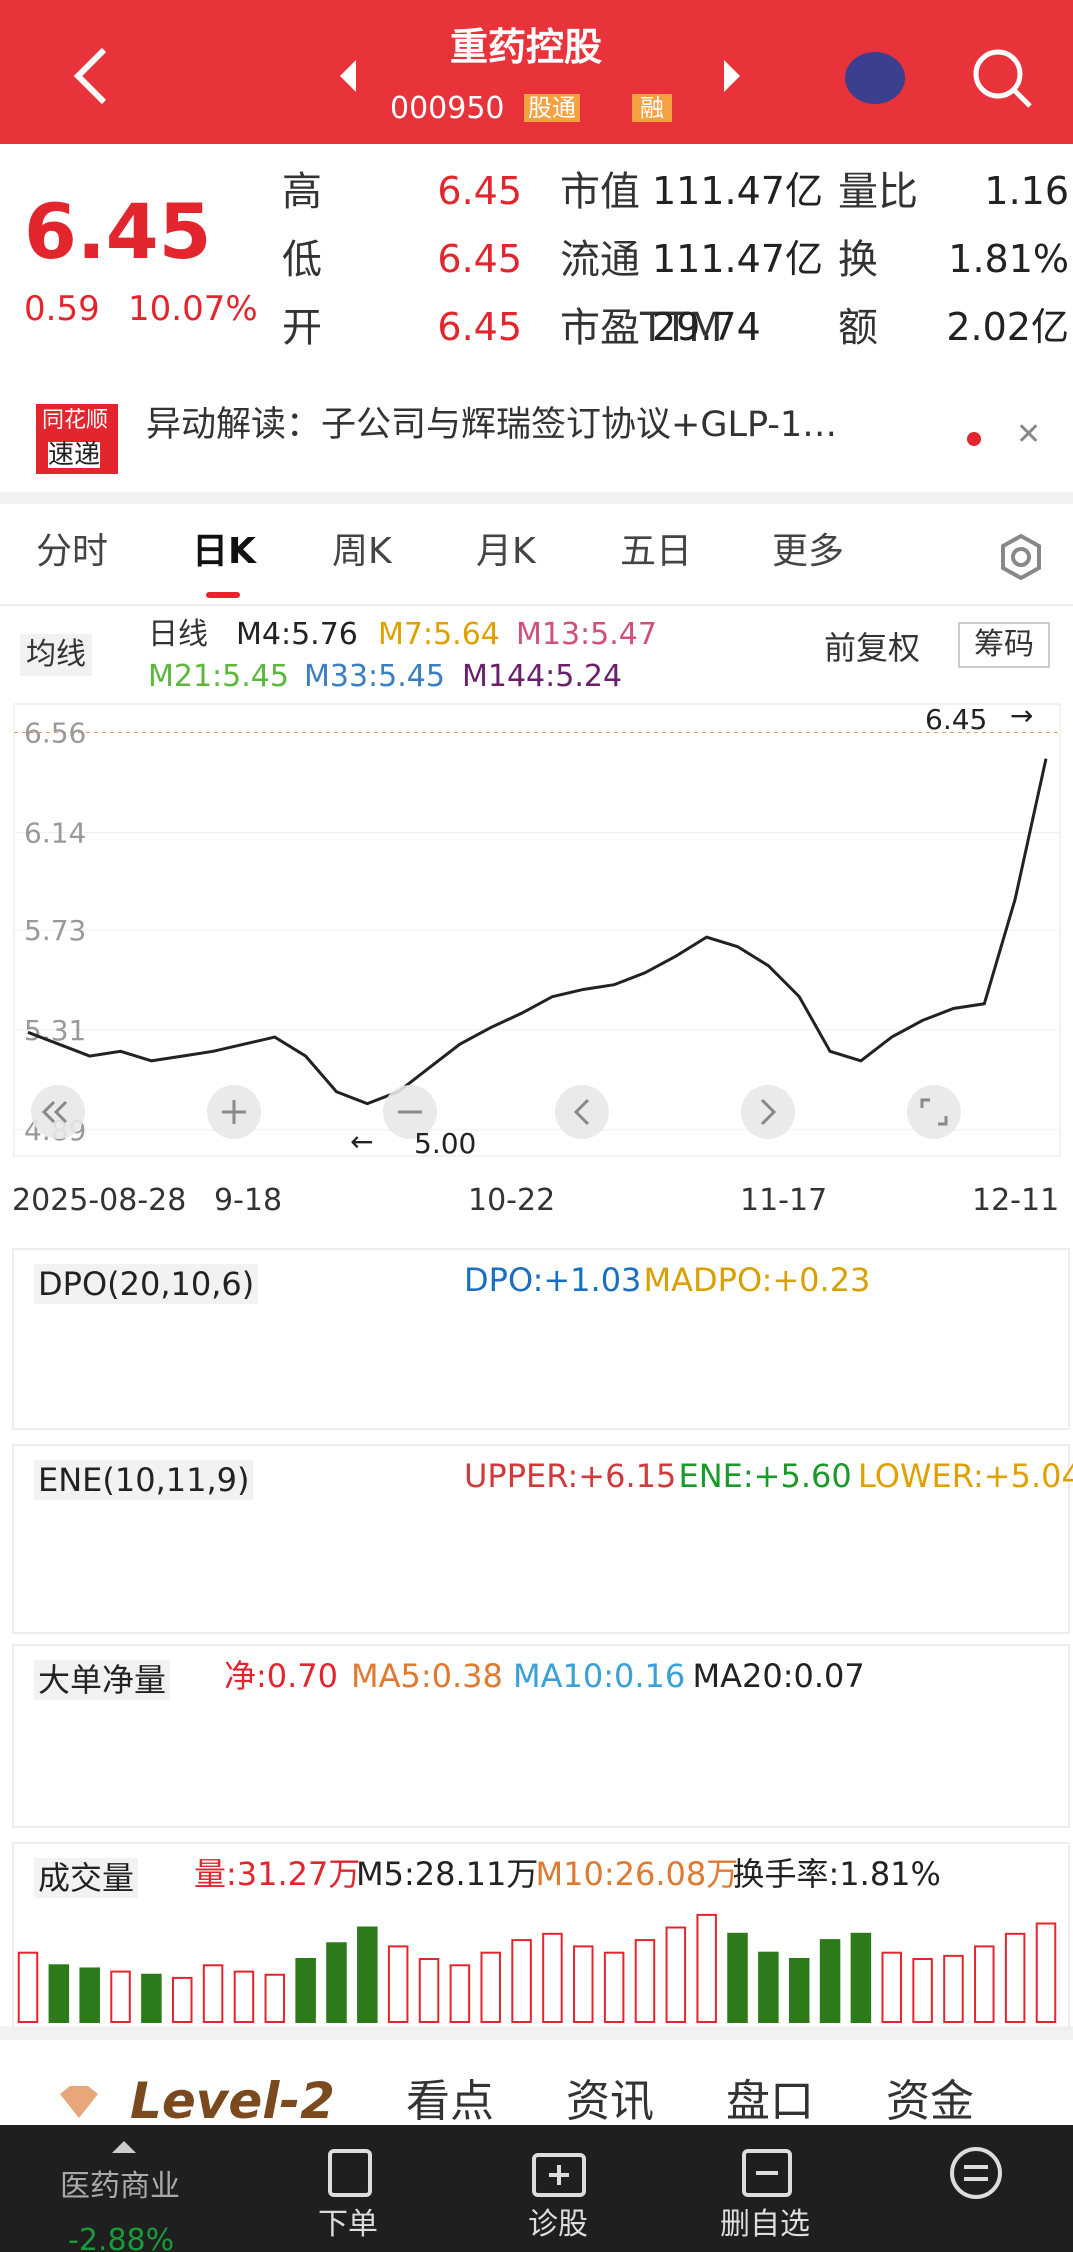 Image resolution: width=1073 pixels, height=2252 pixels. Describe the element at coordinates (599, 1676) in the screenshot. I see `indicator-value: MA10:0.16` at that location.